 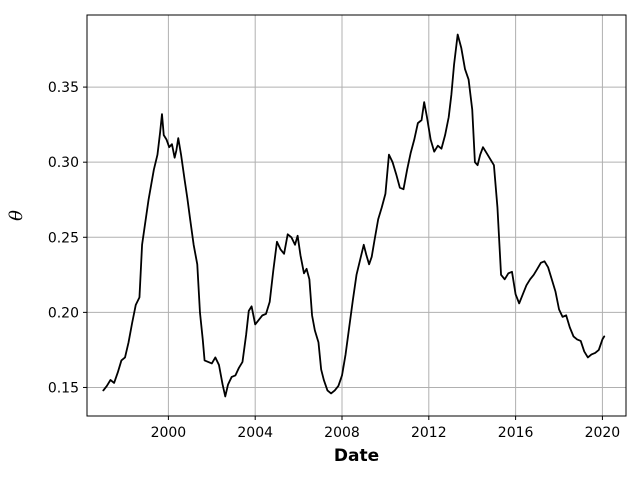 I want to click on x-tick-label: 2016, so click(x=516, y=433).